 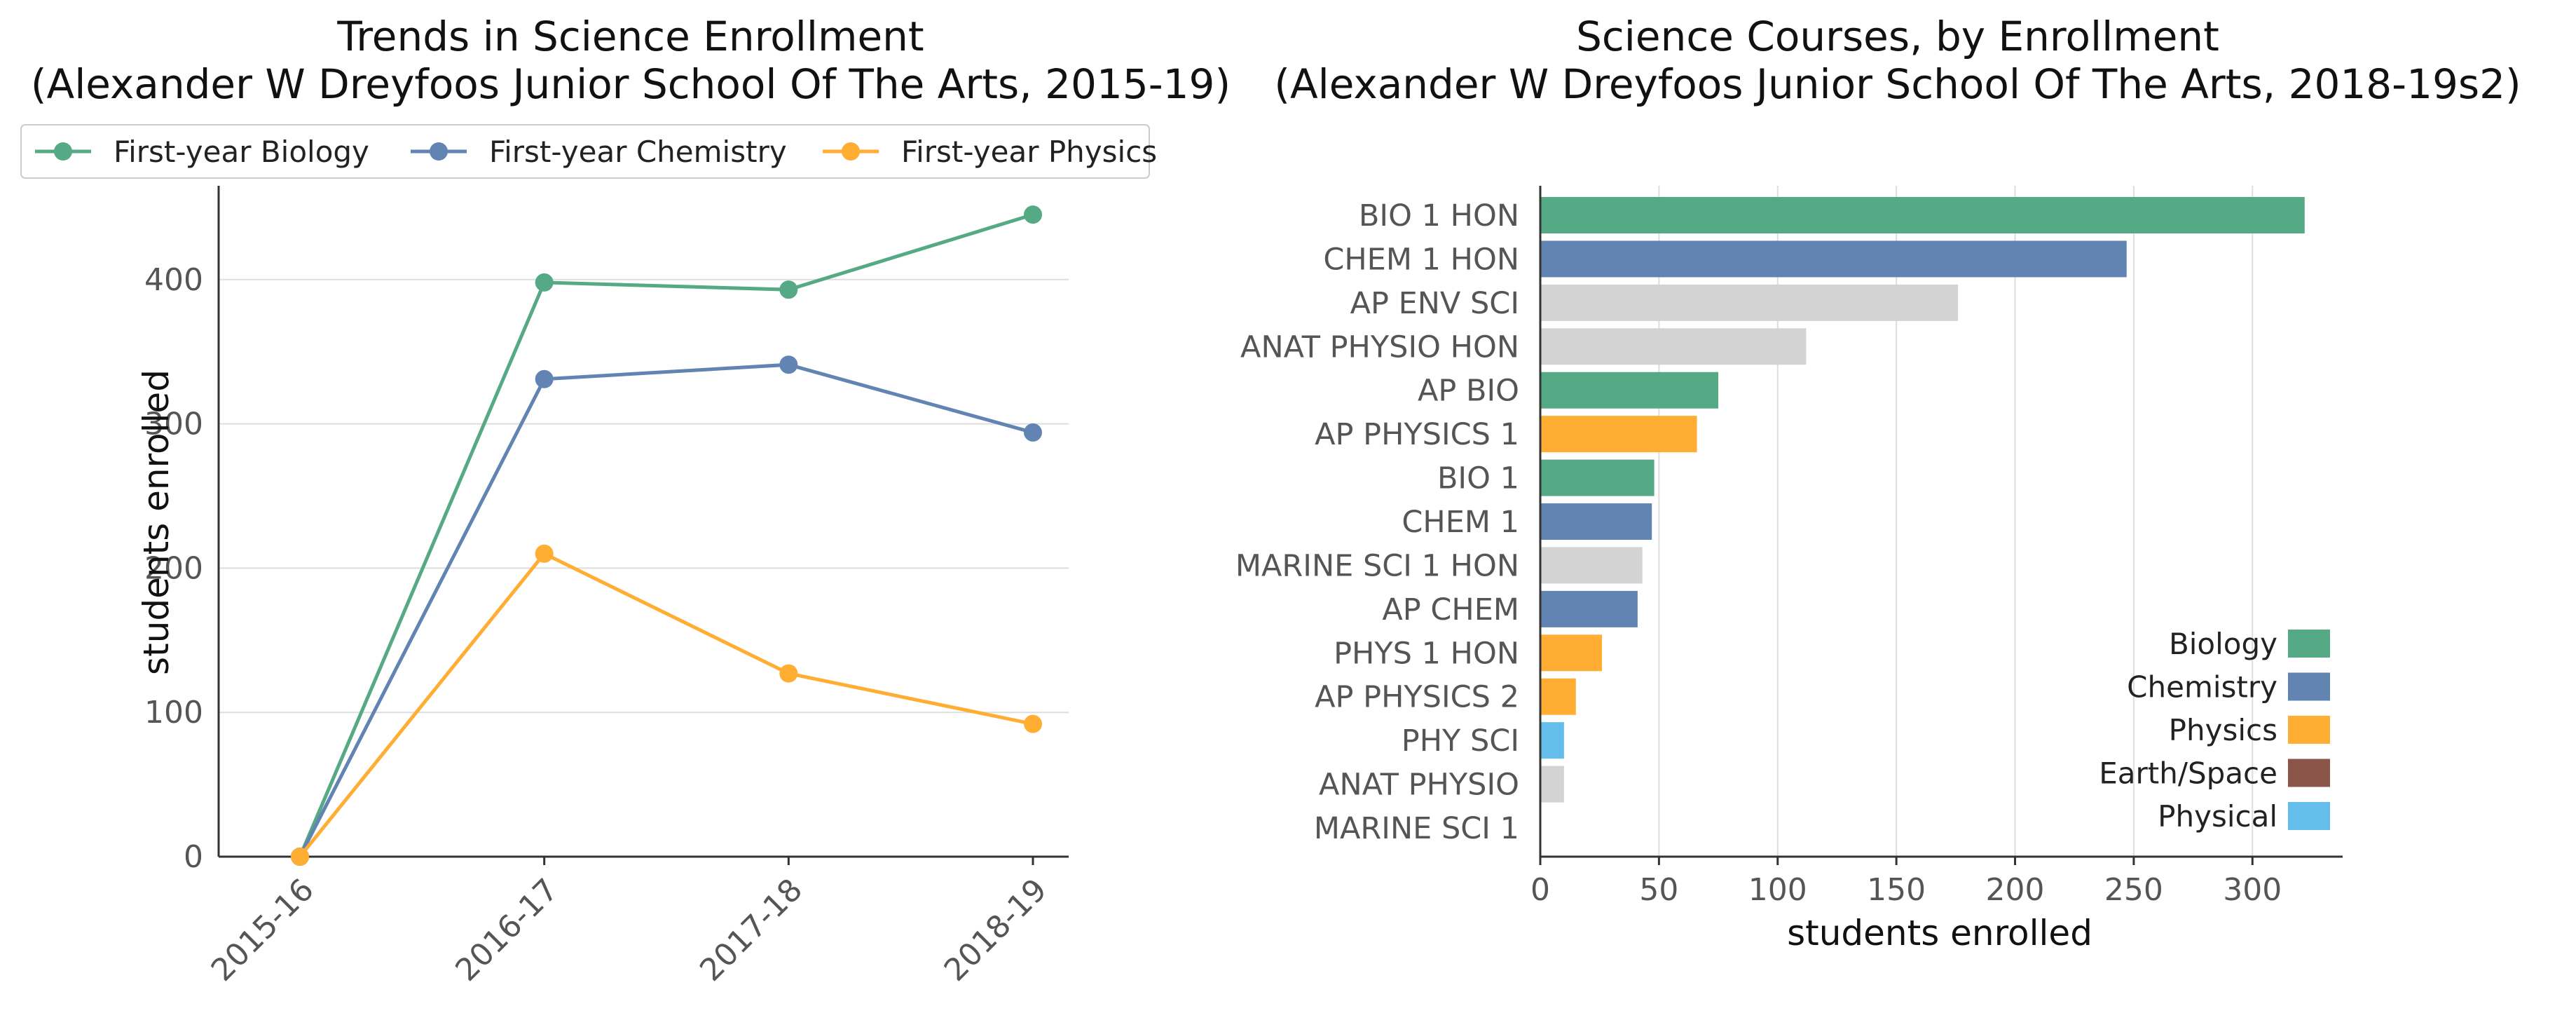 I want to click on category-label-bio-1: BIO 1, so click(x=1478, y=478).